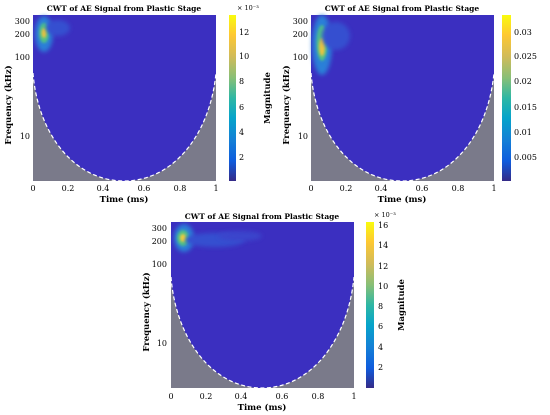 This screenshot has width=550, height=415. Describe the element at coordinates (383, 245) in the screenshot. I see `colorbar-tick-label: 14` at that location.